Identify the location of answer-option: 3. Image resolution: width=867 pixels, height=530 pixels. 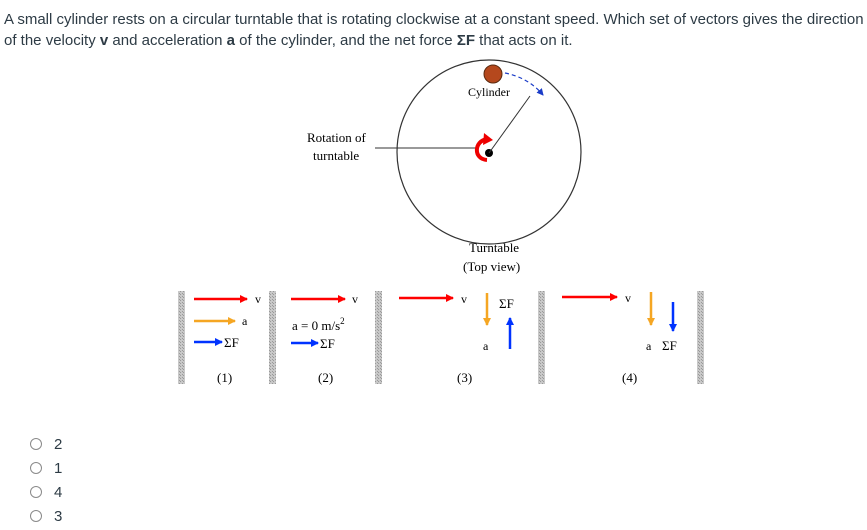
(46, 516).